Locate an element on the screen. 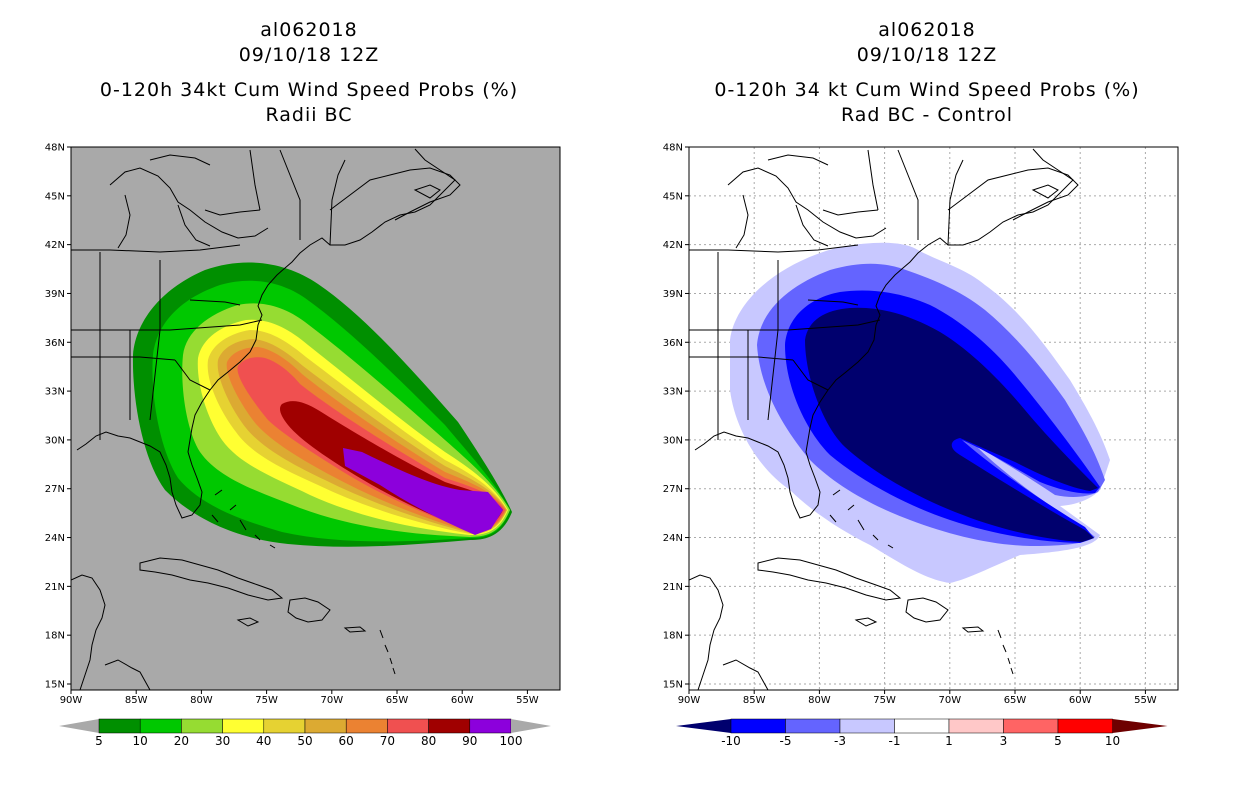 The height and width of the screenshot is (800, 1236). colorbar-label: 70 is located at coordinates (387, 741).